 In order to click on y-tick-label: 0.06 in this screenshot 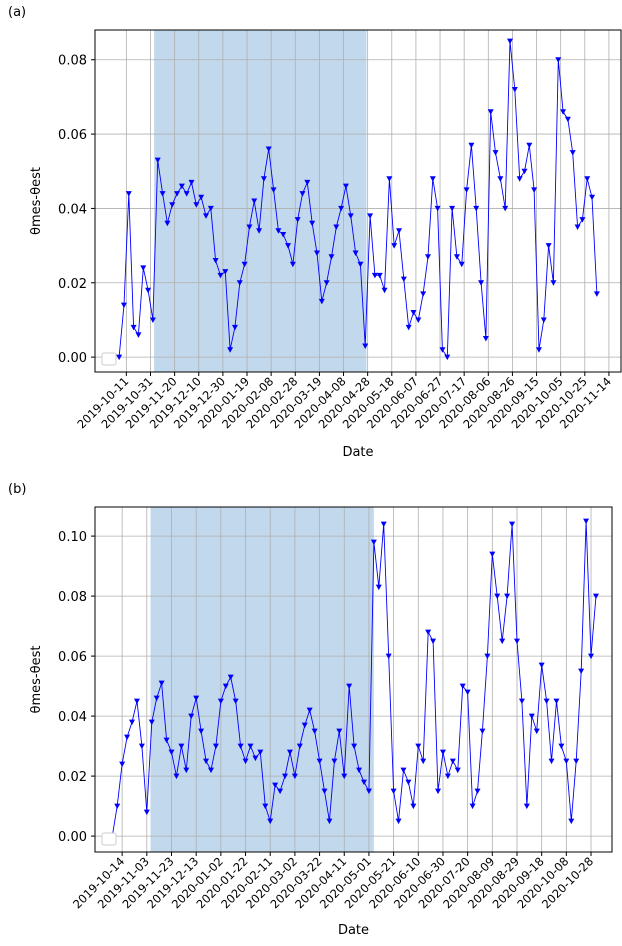, I will do `click(72, 135)`.